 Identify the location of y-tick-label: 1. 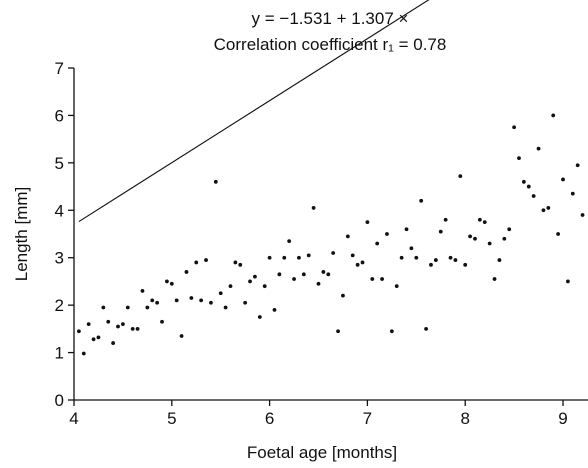
(59, 353).